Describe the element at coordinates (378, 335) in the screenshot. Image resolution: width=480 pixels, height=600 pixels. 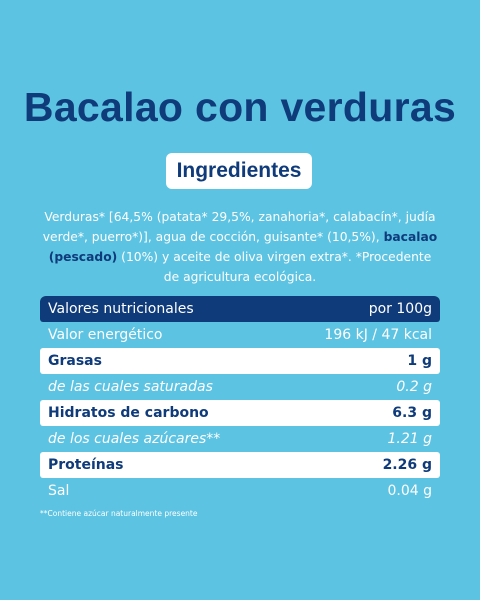
I see `table-cell: 196 kJ / 47 kcal` at that location.